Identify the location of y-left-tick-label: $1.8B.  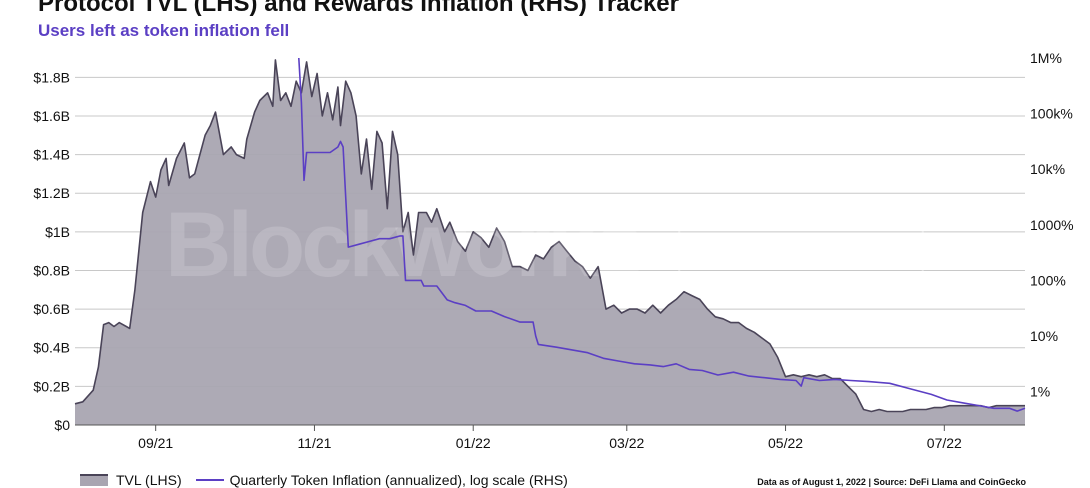
(51, 77).